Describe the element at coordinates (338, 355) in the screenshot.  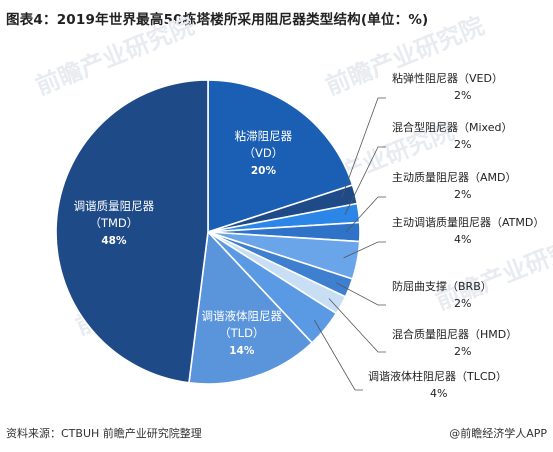
I see `leader-line-tlcd` at that location.